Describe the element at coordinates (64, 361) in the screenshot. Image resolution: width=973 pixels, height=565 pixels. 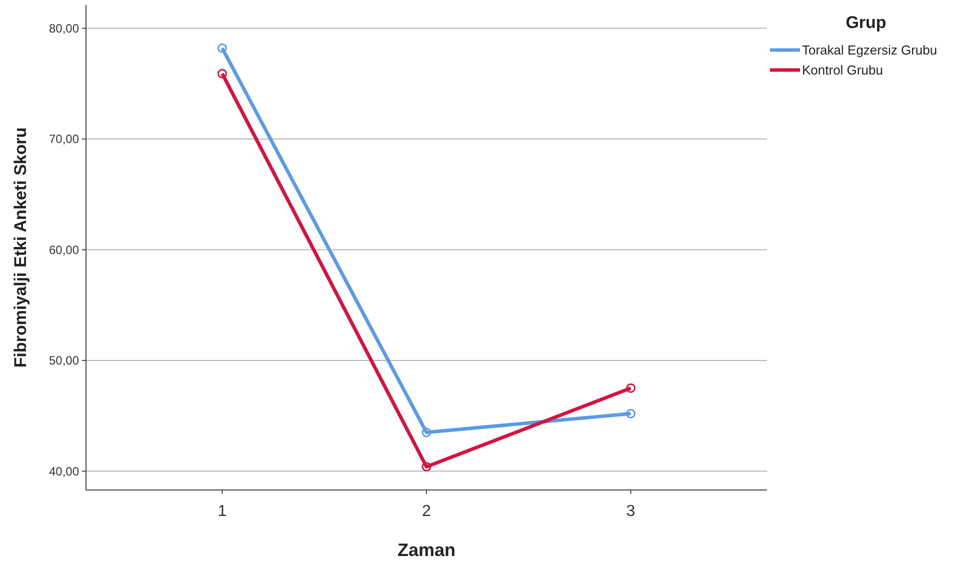
I see `y-tick-label: 50,00` at that location.